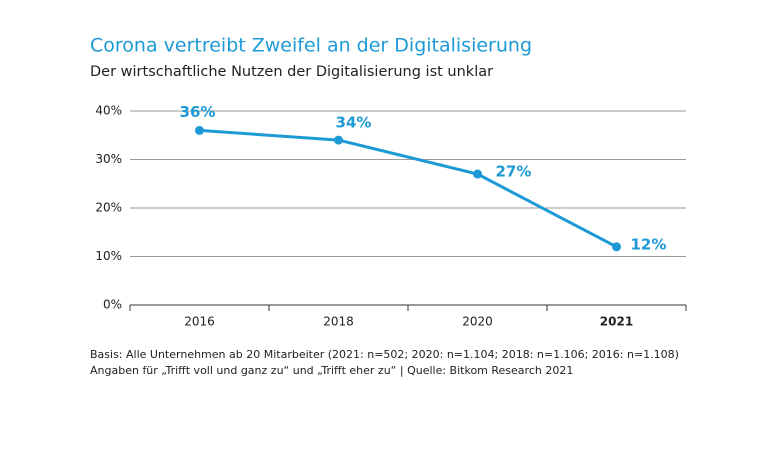 This screenshot has height=450, width=780. I want to click on x-tick-label: 2020, so click(477, 322).